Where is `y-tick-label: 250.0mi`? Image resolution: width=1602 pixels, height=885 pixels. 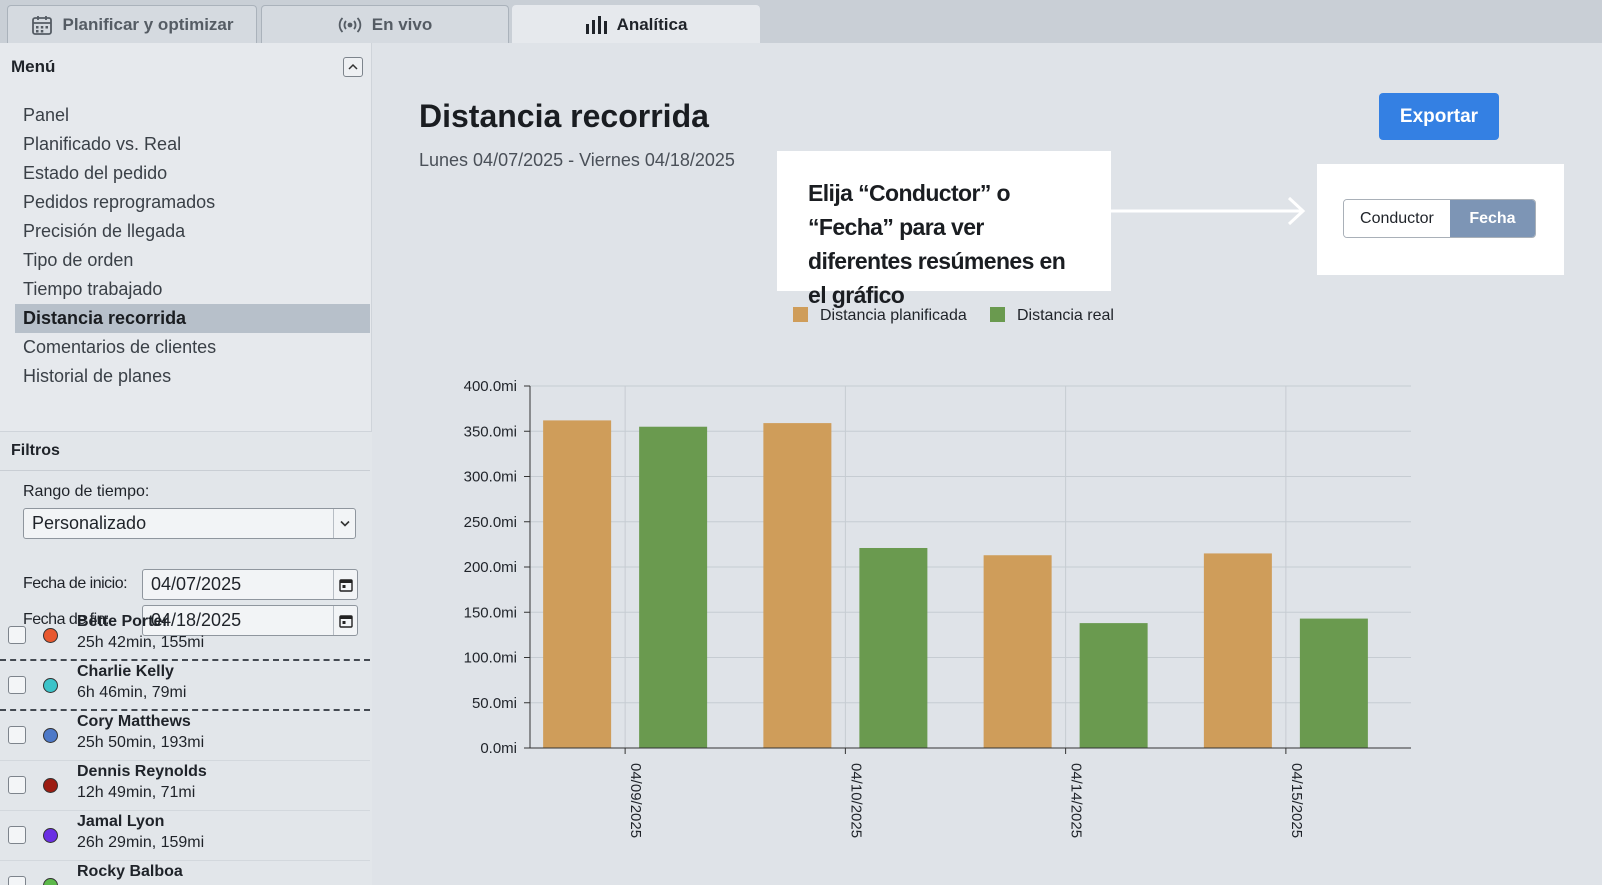
y-tick-label: 250.0mi is located at coordinates (490, 522).